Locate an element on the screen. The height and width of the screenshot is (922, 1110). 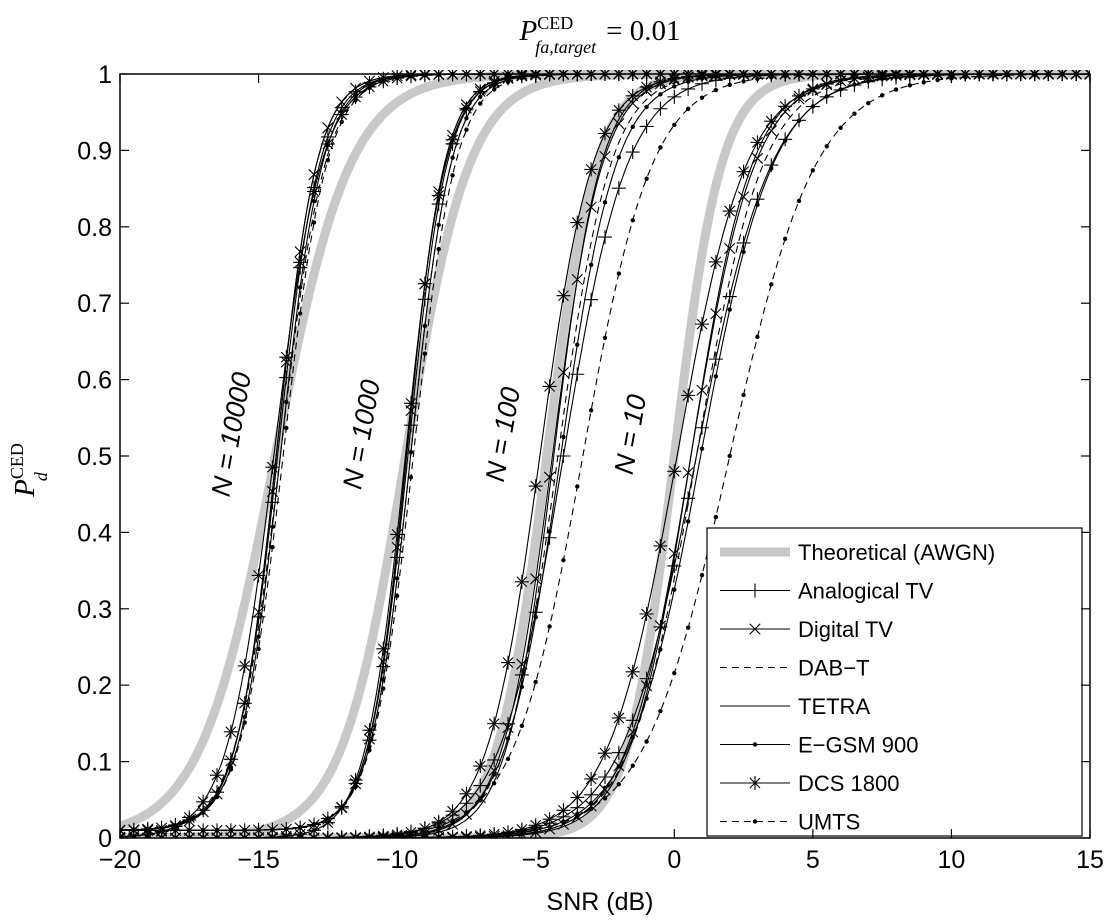
x-tick-label: 15 is located at coordinates (1090, 860).